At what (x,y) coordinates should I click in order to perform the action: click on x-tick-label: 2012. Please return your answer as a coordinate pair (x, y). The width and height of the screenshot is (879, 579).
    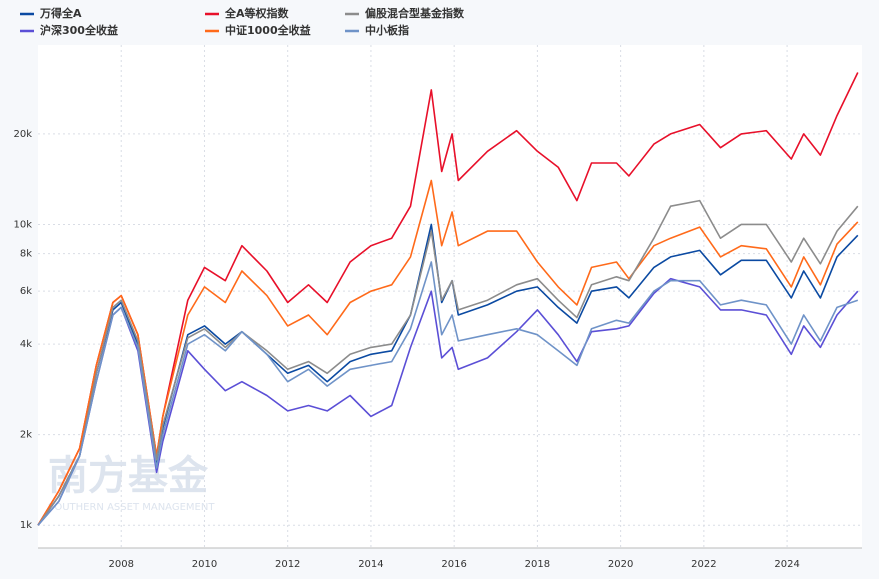
    Looking at the image, I should click on (287, 564).